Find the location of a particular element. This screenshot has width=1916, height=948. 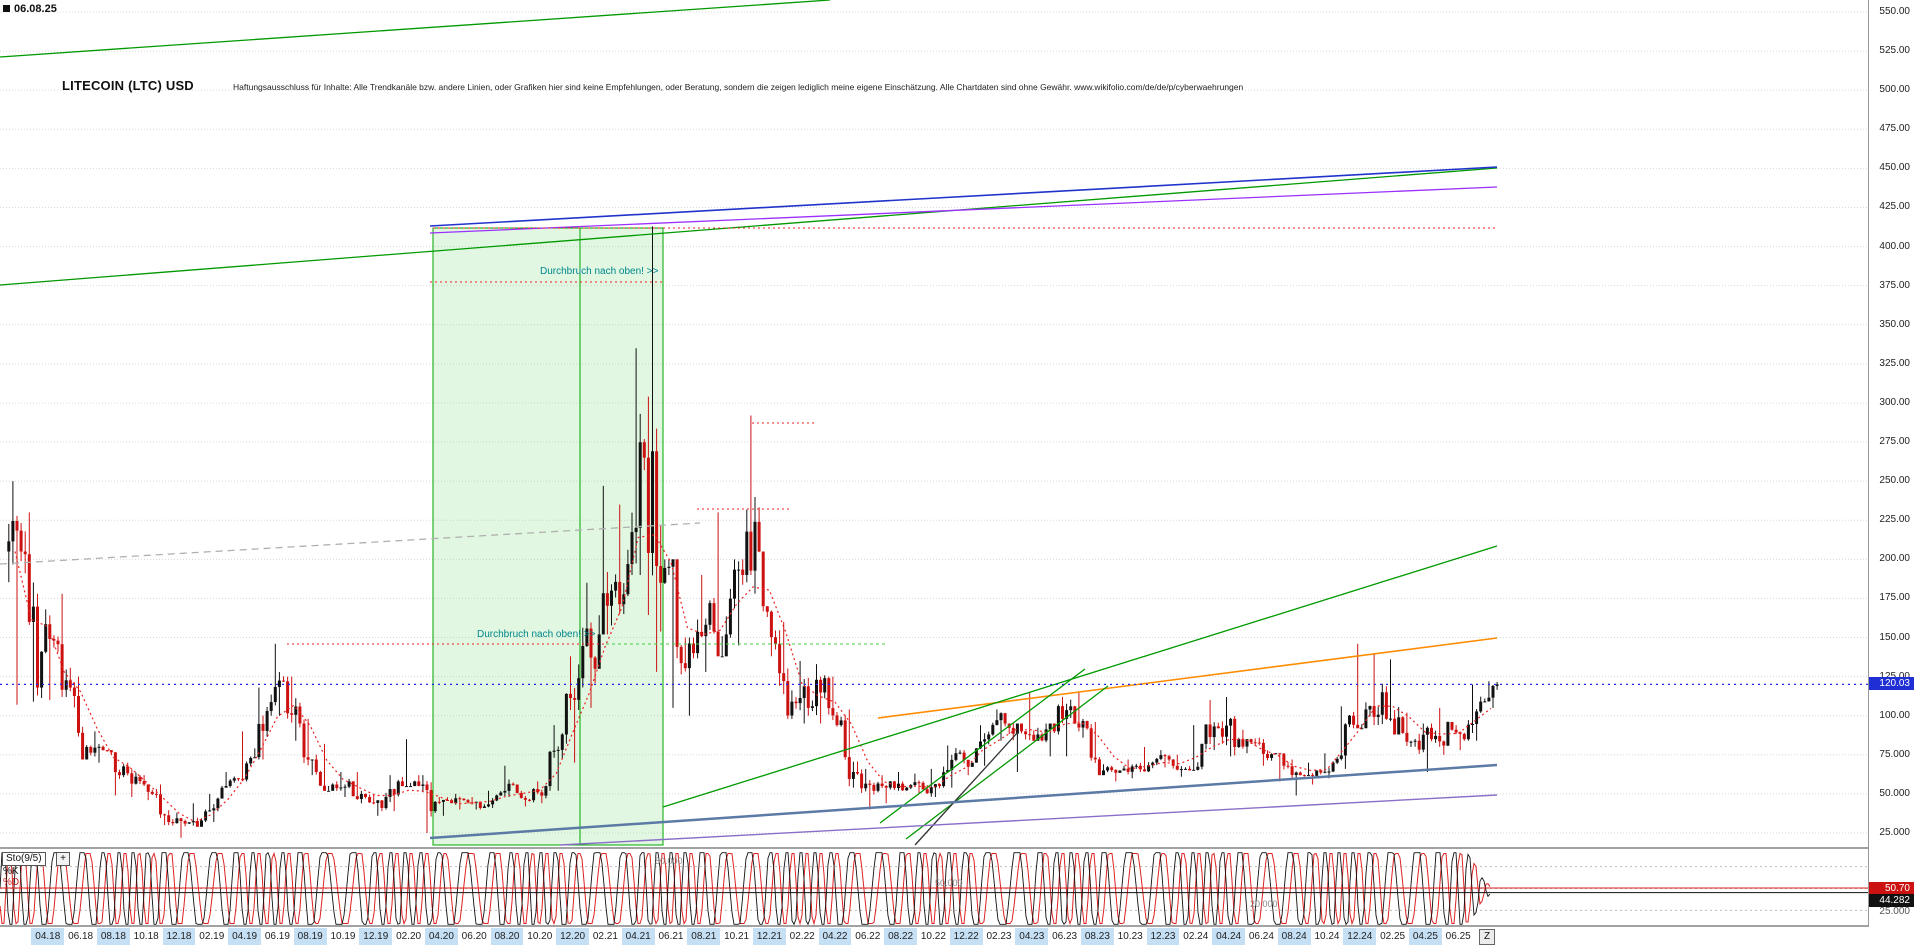

stochastic-level-label: 80.000 is located at coordinates (669, 860).